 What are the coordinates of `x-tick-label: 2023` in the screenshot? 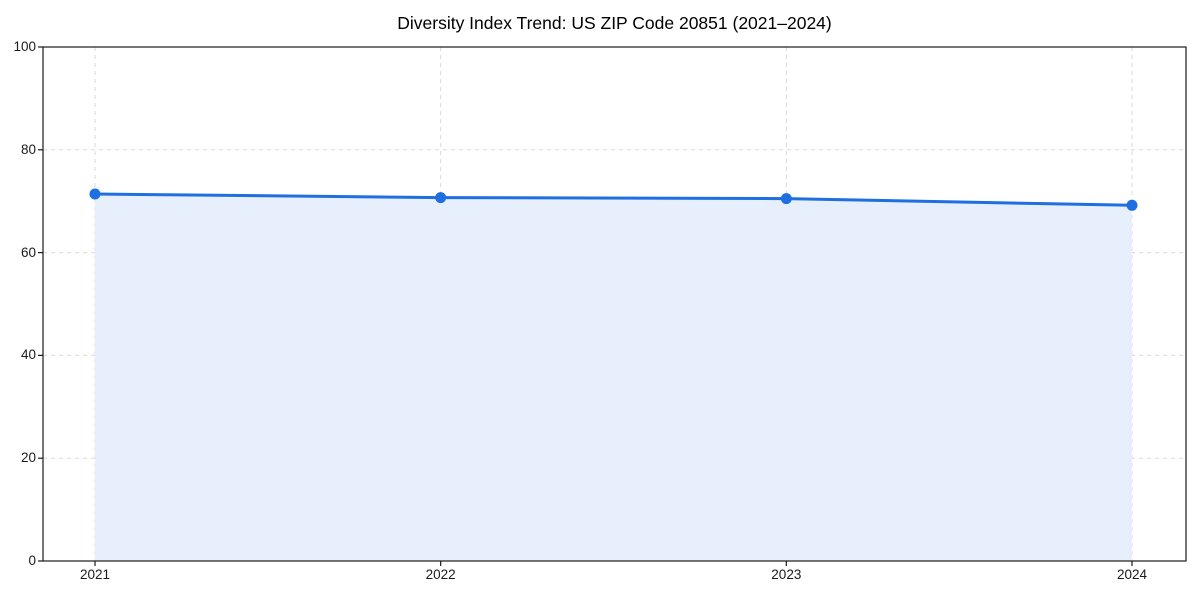 It's located at (786, 574).